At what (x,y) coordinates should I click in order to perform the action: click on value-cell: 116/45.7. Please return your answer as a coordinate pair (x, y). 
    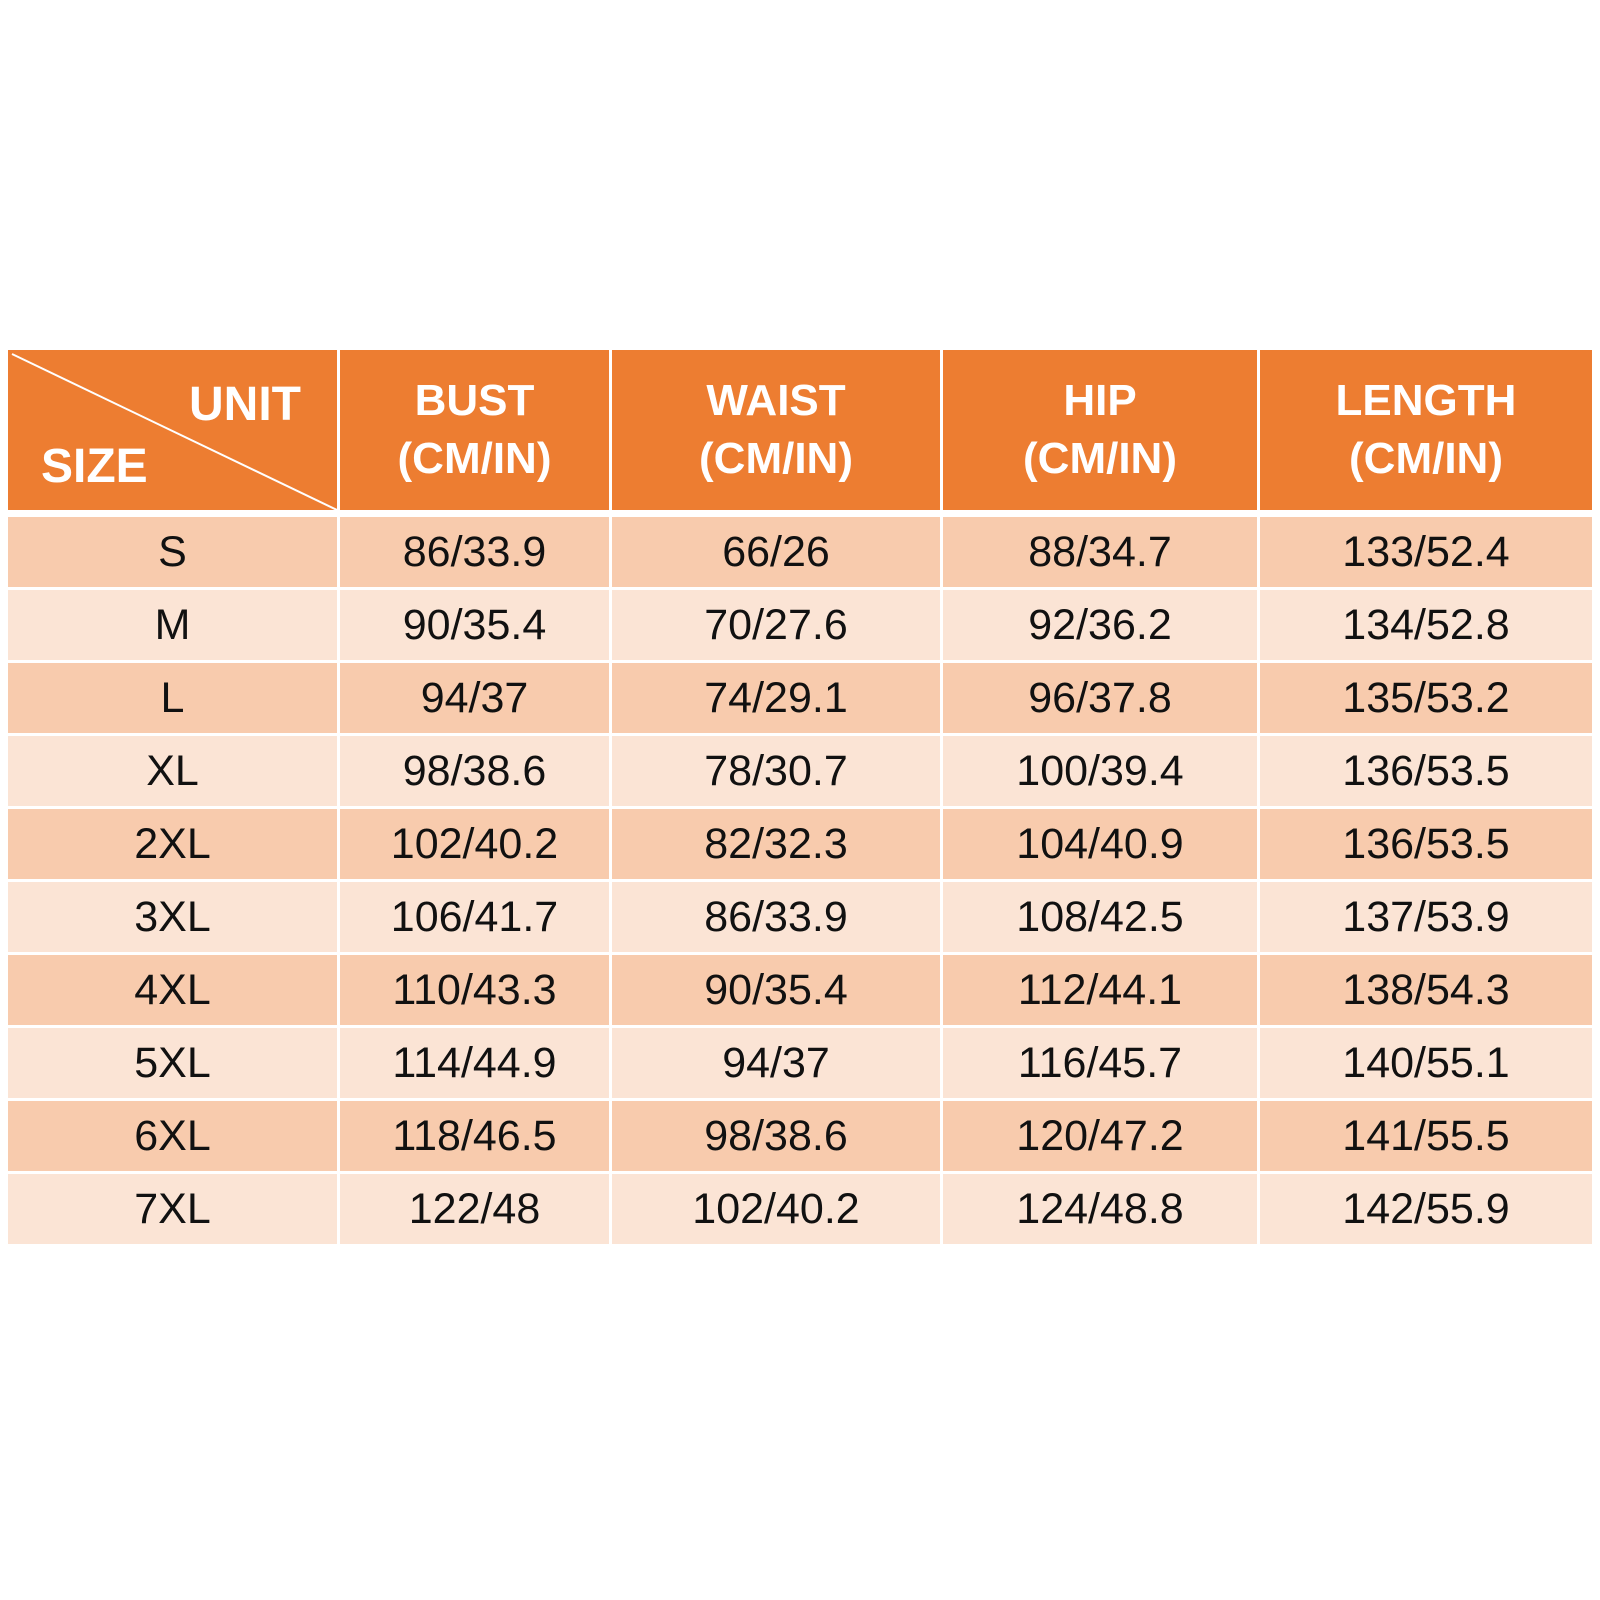
    Looking at the image, I should click on (1100, 1063).